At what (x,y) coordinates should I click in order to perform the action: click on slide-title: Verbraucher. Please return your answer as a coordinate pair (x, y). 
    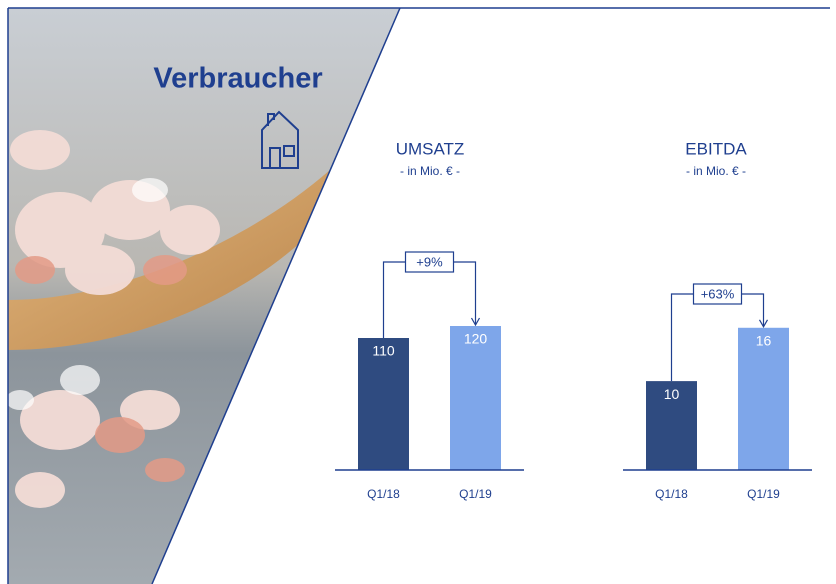
    Looking at the image, I should click on (237, 79).